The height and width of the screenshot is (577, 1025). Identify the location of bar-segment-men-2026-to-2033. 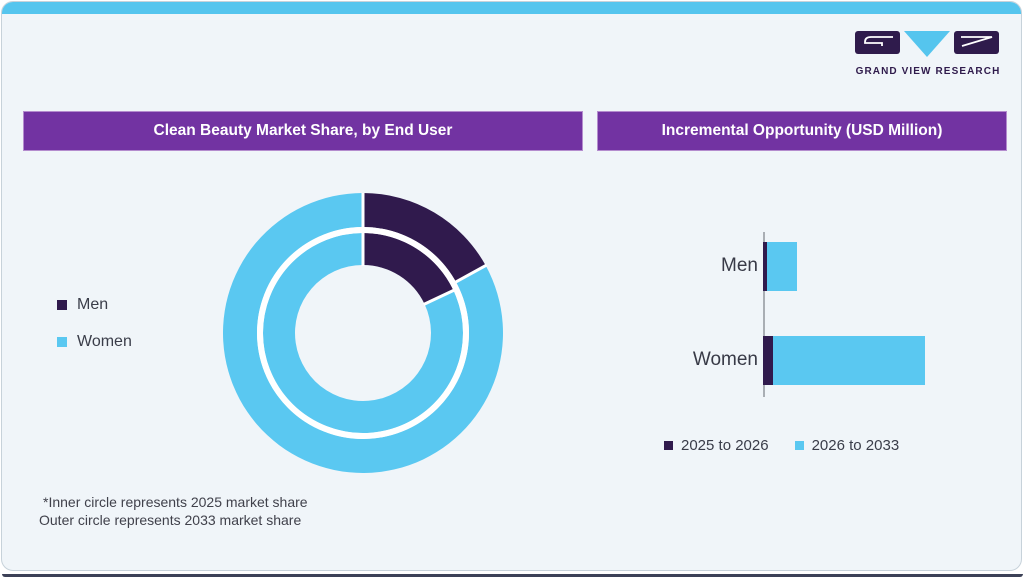
(782, 266).